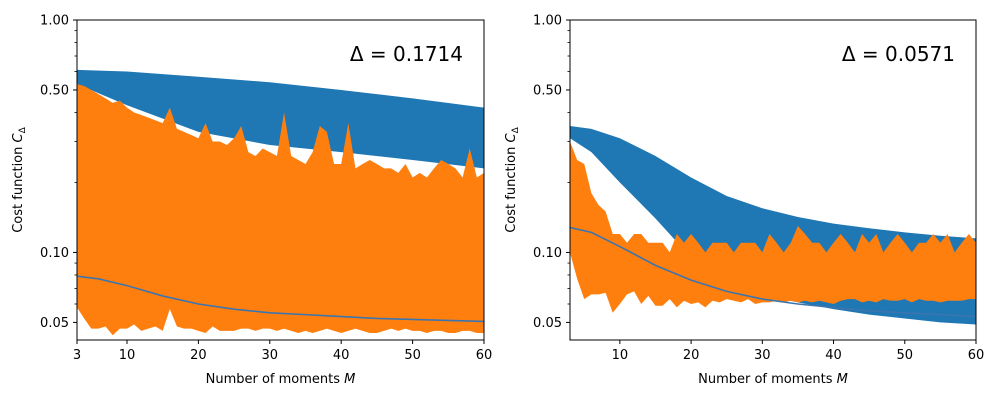  What do you see at coordinates (406, 54) in the screenshot?
I see `delta-annotation: Δ = 0.1714` at bounding box center [406, 54].